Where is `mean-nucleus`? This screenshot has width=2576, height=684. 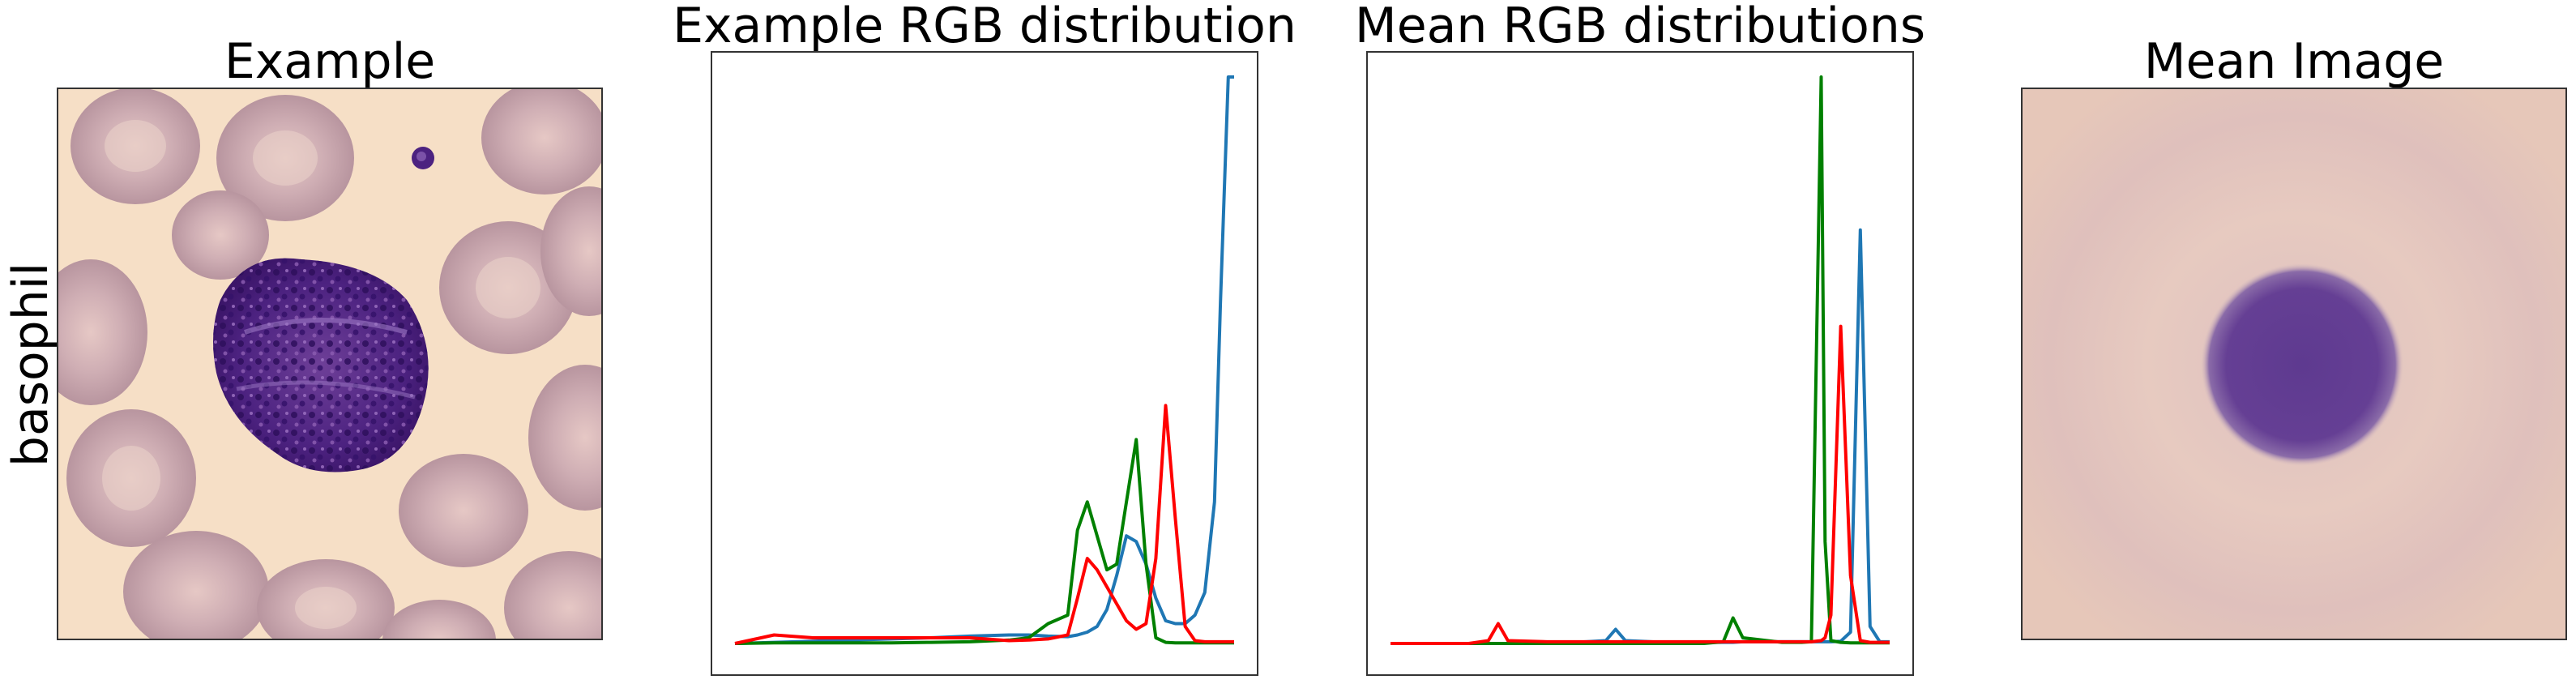
mean-nucleus is located at coordinates (2302, 364).